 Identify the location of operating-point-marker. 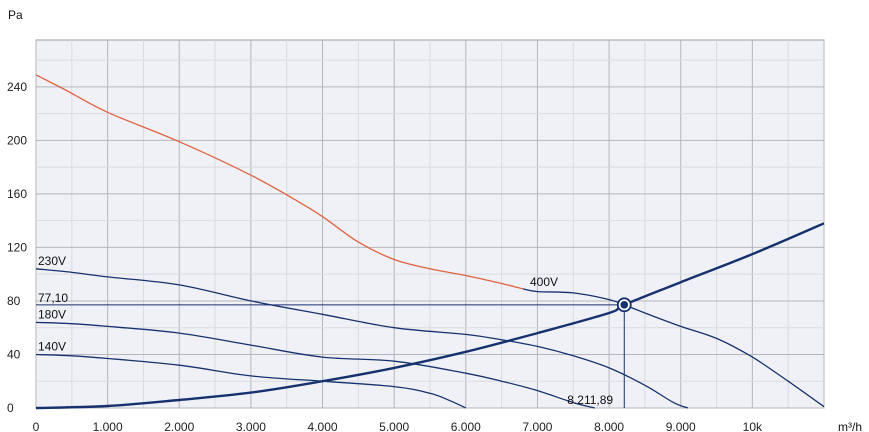
(624, 305).